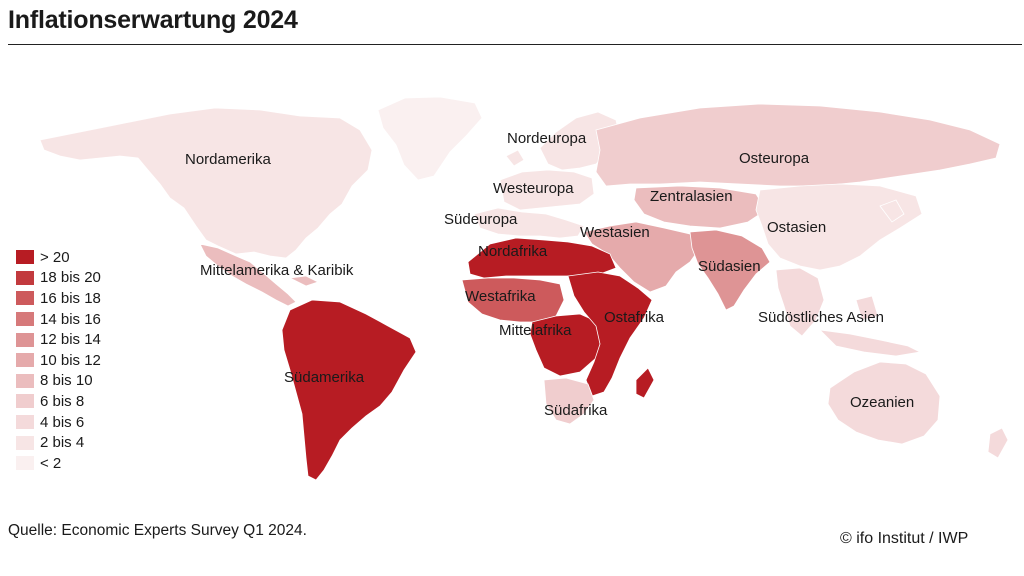 The width and height of the screenshot is (1024, 576). Describe the element at coordinates (821, 317) in the screenshot. I see `region-label-suedoestliches-asien: Südöstliches Asien` at that location.